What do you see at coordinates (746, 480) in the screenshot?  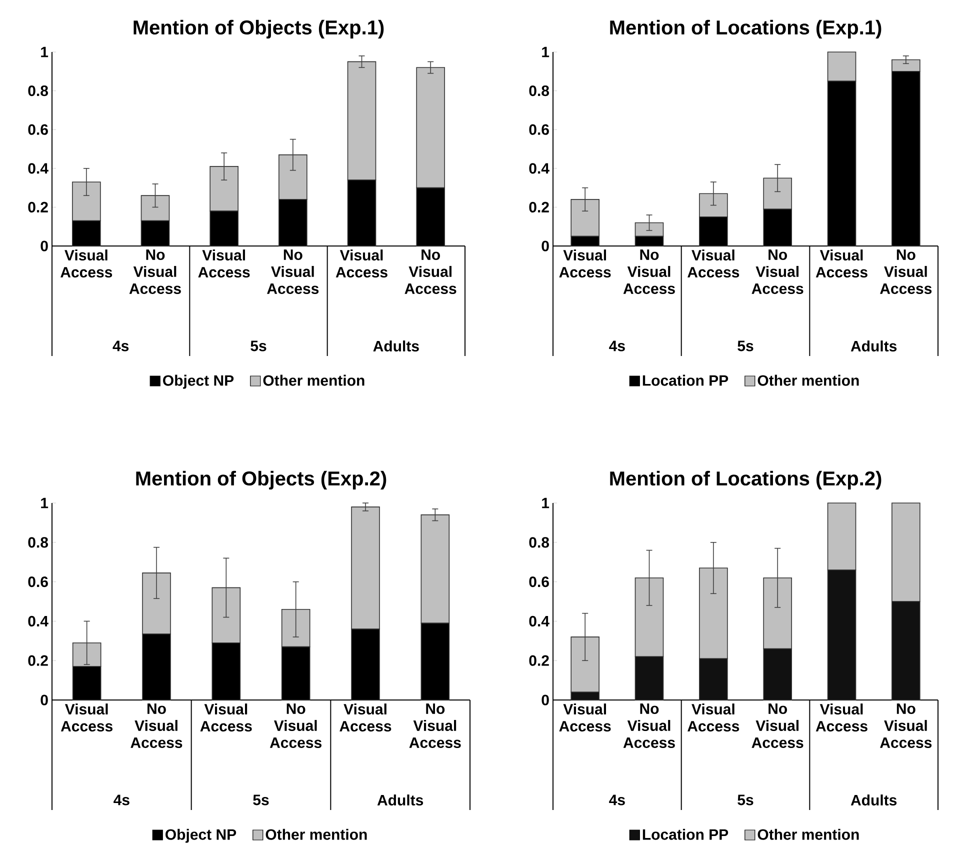 I see `chart-title: Mention of Locations (Exp.2)` at bounding box center [746, 480].